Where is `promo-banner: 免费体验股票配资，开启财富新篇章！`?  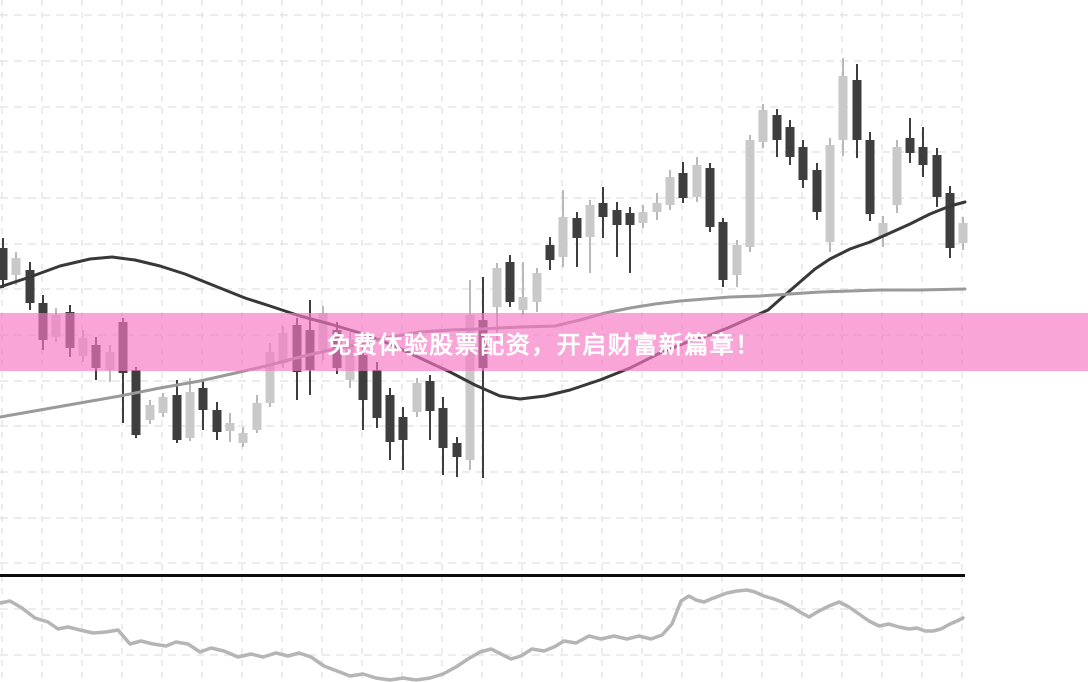 promo-banner: 免费体验股票配资，开启财富新篇章！ is located at coordinates (544, 342).